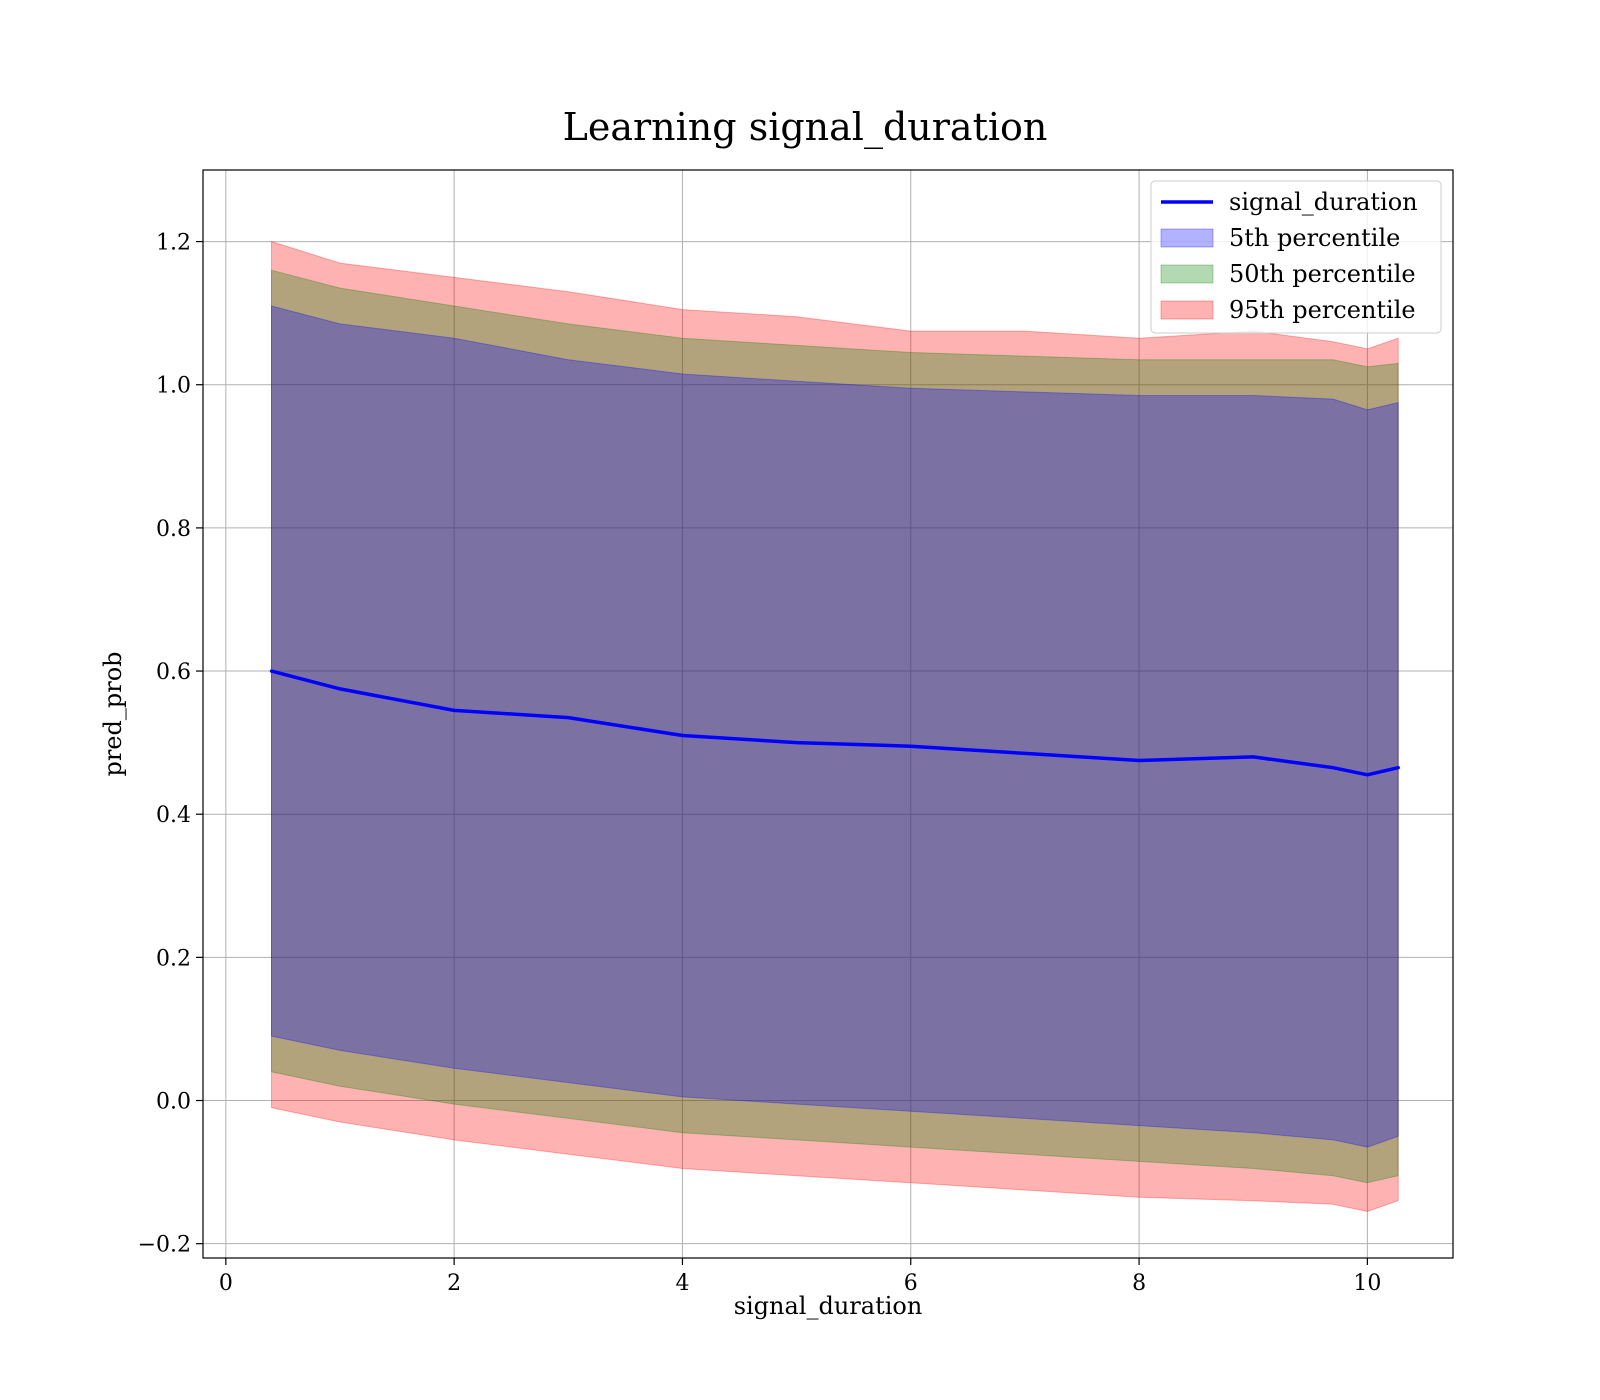 The width and height of the screenshot is (1600, 1400). I want to click on x-tick-label: 6, so click(911, 1283).